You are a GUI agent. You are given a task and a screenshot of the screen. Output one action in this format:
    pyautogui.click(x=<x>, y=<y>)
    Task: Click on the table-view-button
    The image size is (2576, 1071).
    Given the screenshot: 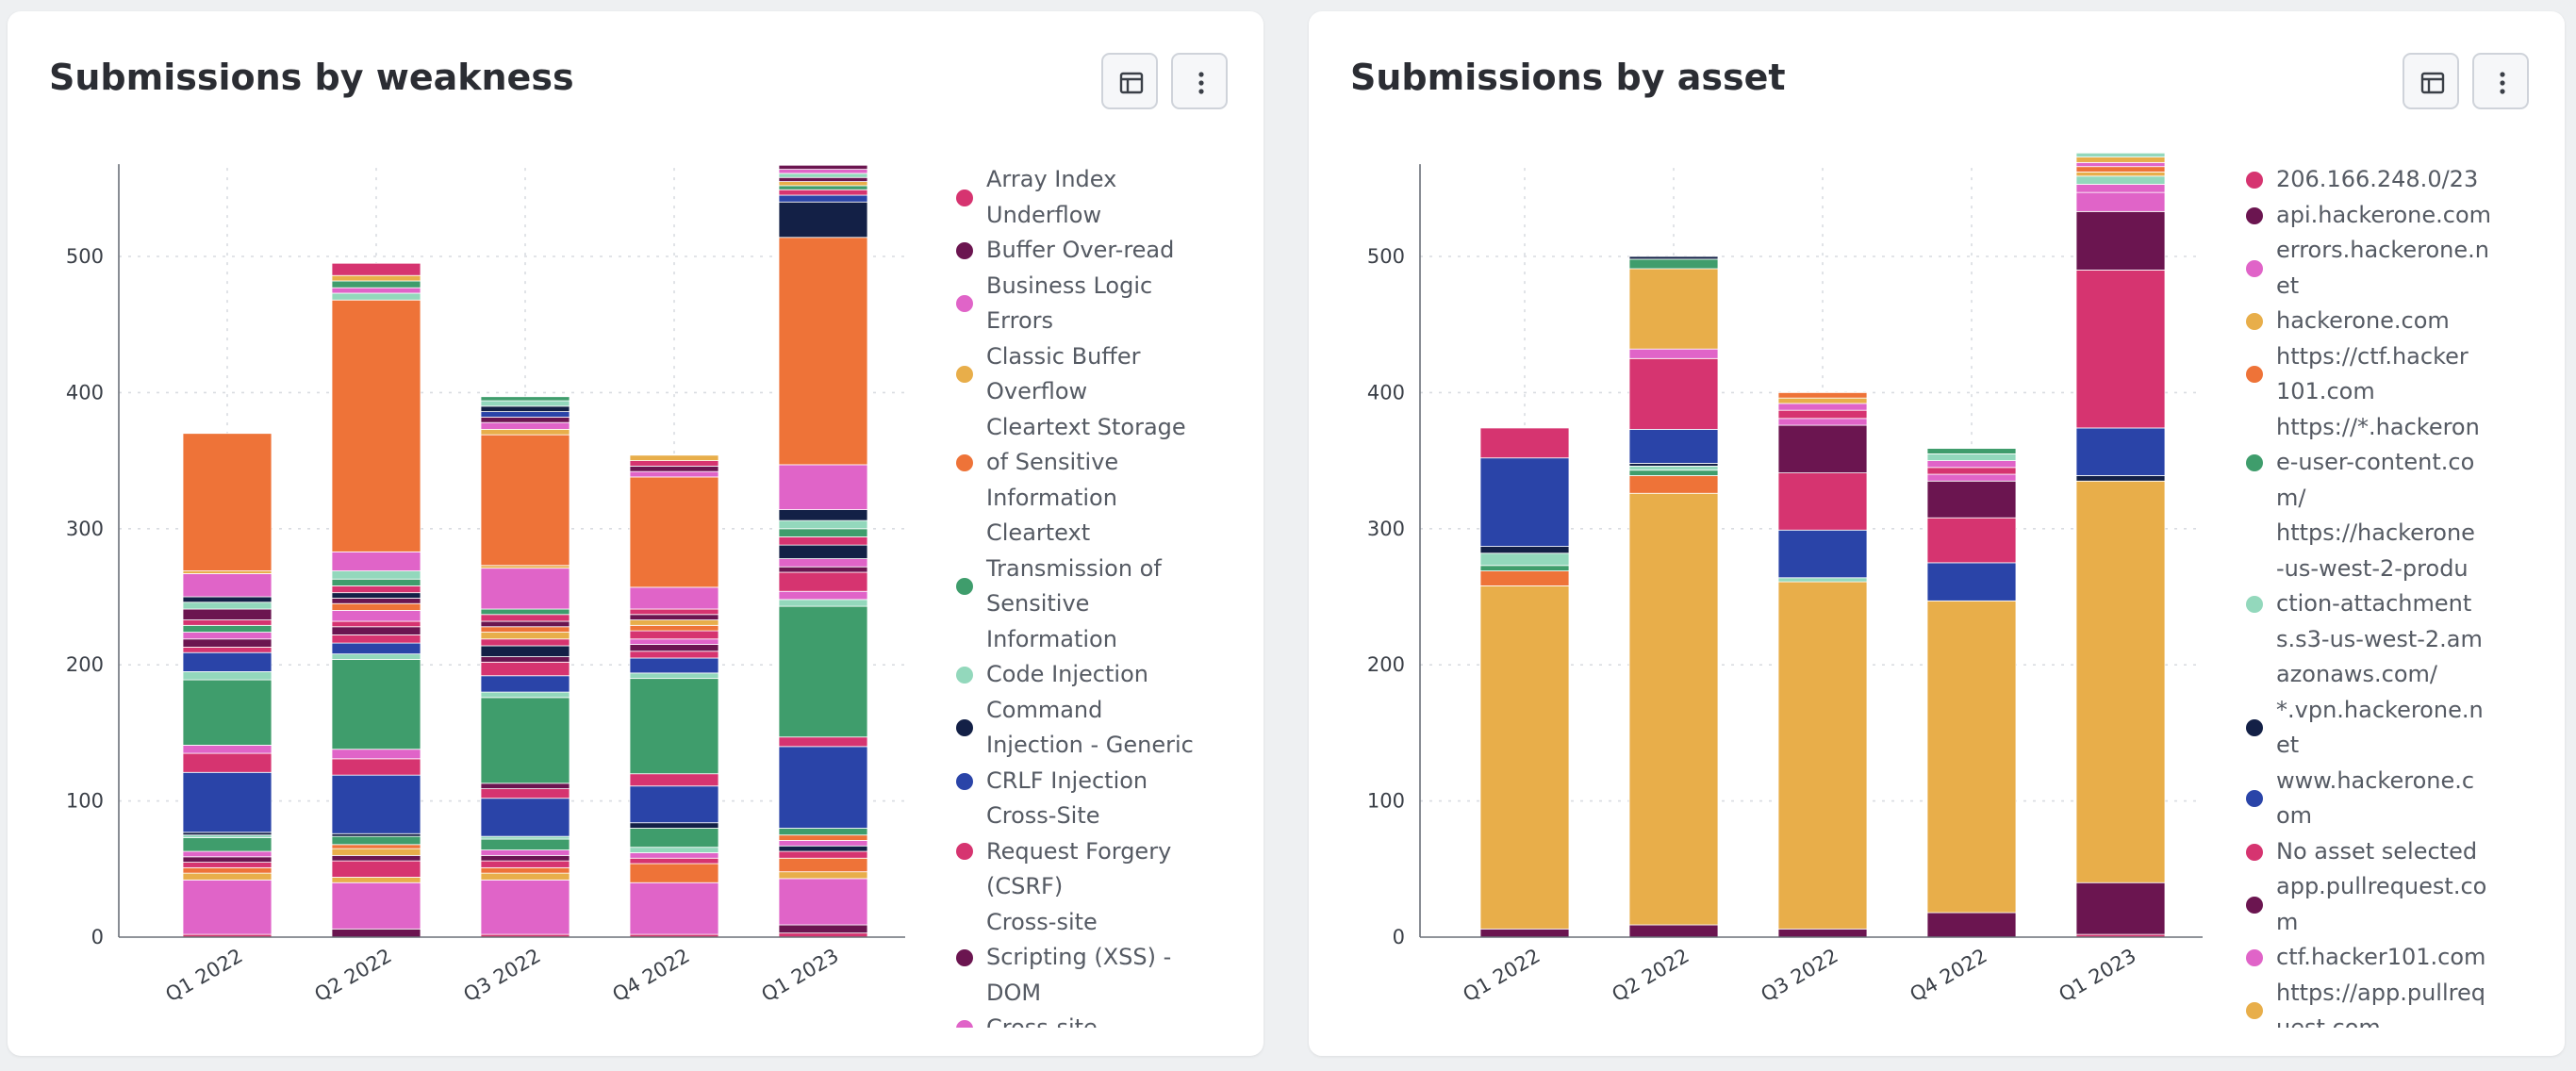 What is the action you would take?
    pyautogui.click(x=2431, y=81)
    